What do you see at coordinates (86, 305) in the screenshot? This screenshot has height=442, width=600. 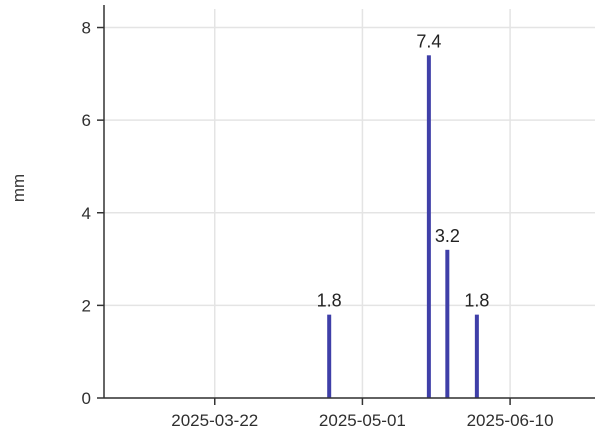 I see `y-tick-label: 2` at bounding box center [86, 305].